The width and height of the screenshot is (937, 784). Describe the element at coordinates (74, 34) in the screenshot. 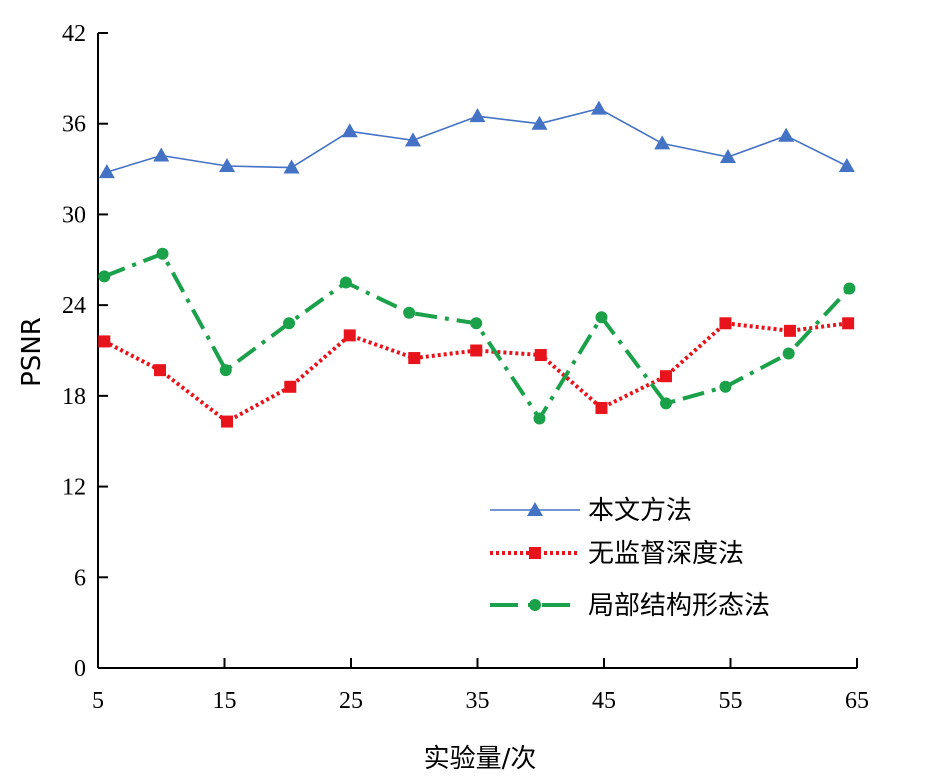

I see `y-tick-label: 42` at that location.